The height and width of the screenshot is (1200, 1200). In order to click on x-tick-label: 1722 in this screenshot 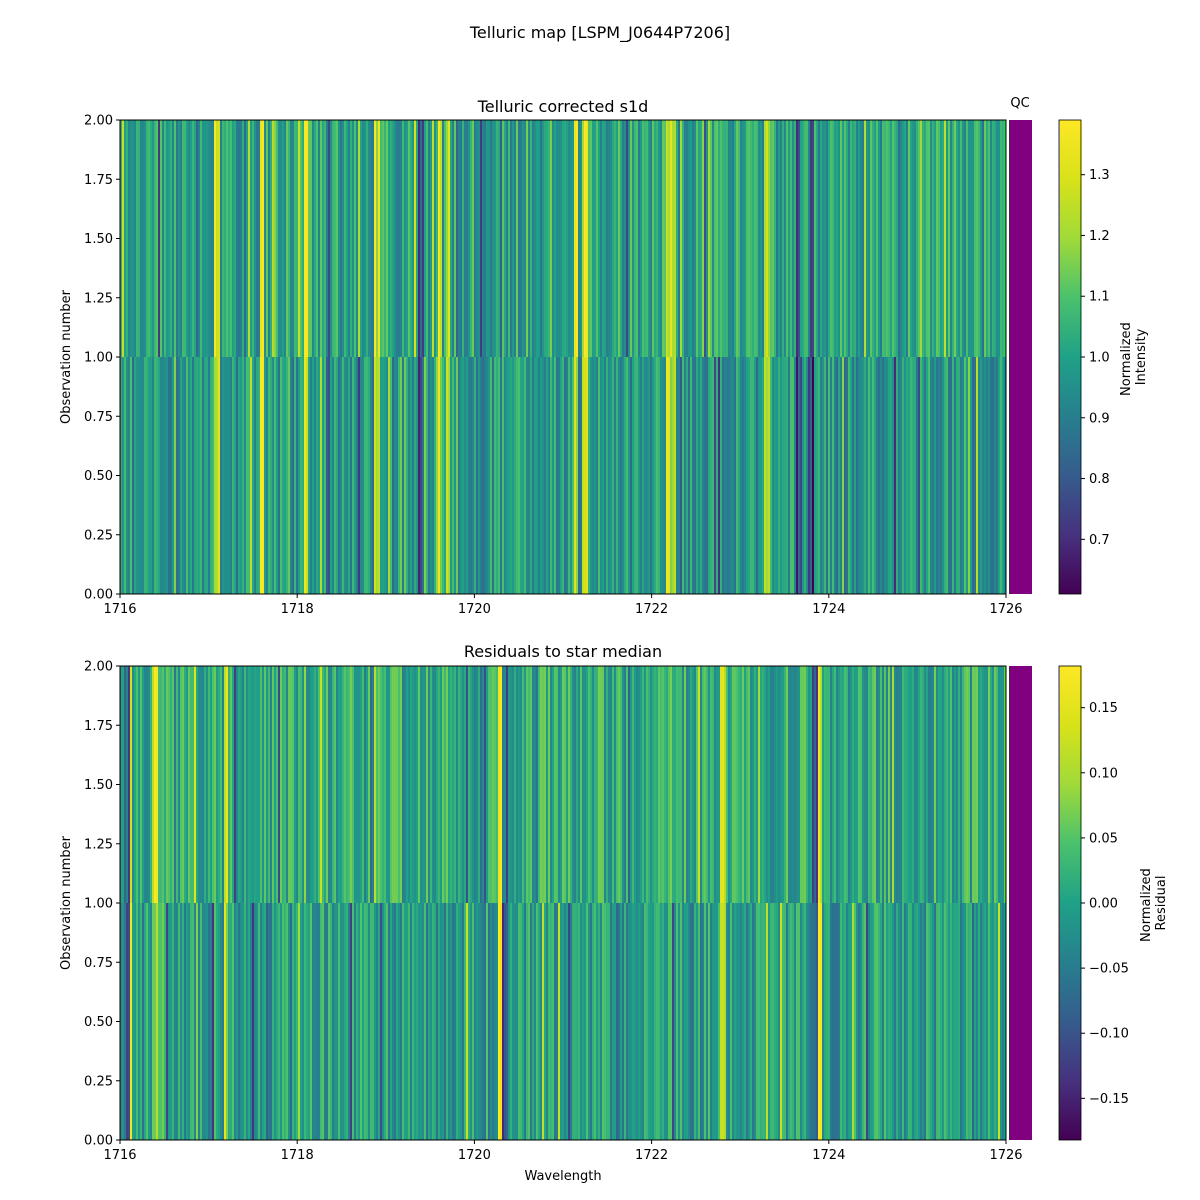, I will do `click(651, 609)`.